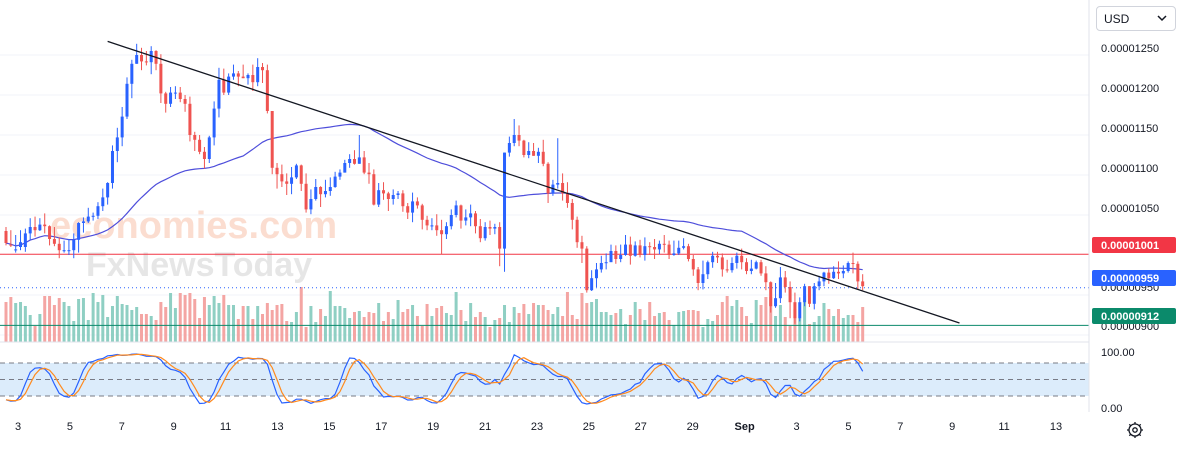  Describe the element at coordinates (193, 244) in the screenshot. I see `watermark: economies.com FxNewsToday` at that location.